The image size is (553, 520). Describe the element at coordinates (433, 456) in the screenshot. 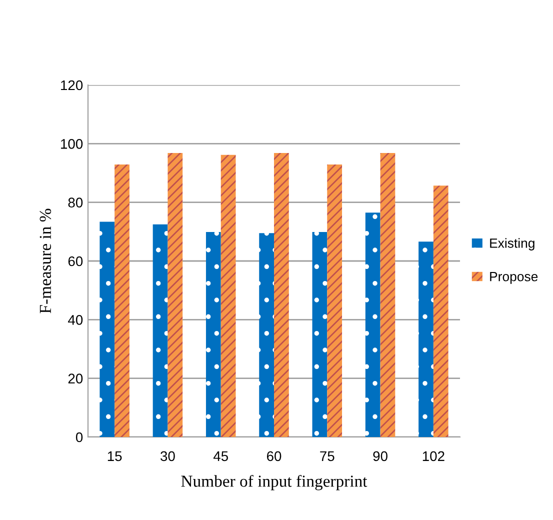

I see `x-tick-label: 102` at that location.